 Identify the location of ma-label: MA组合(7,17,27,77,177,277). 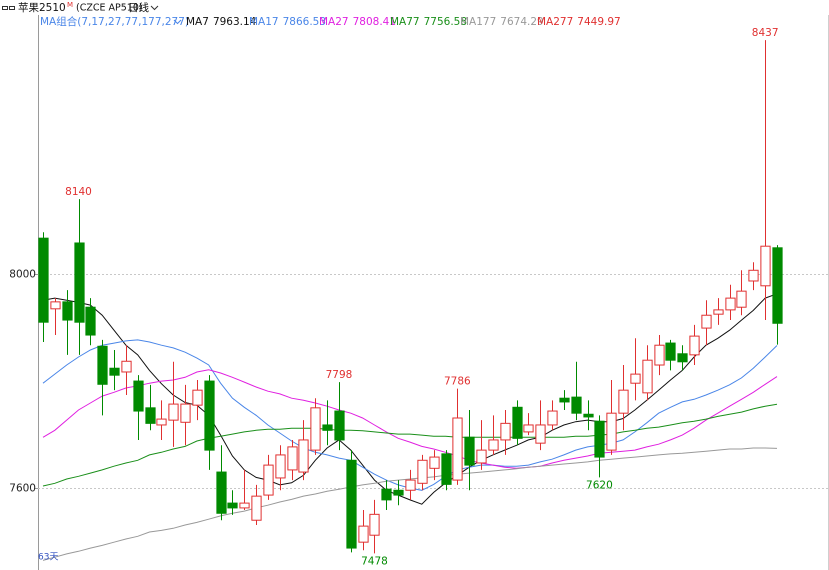
(114, 21).